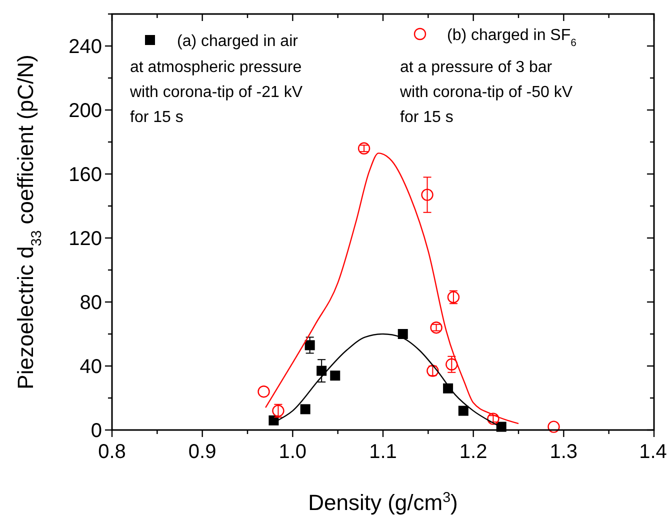  What do you see at coordinates (85, 47) in the screenshot?
I see `y-tick-label: 240` at bounding box center [85, 47].